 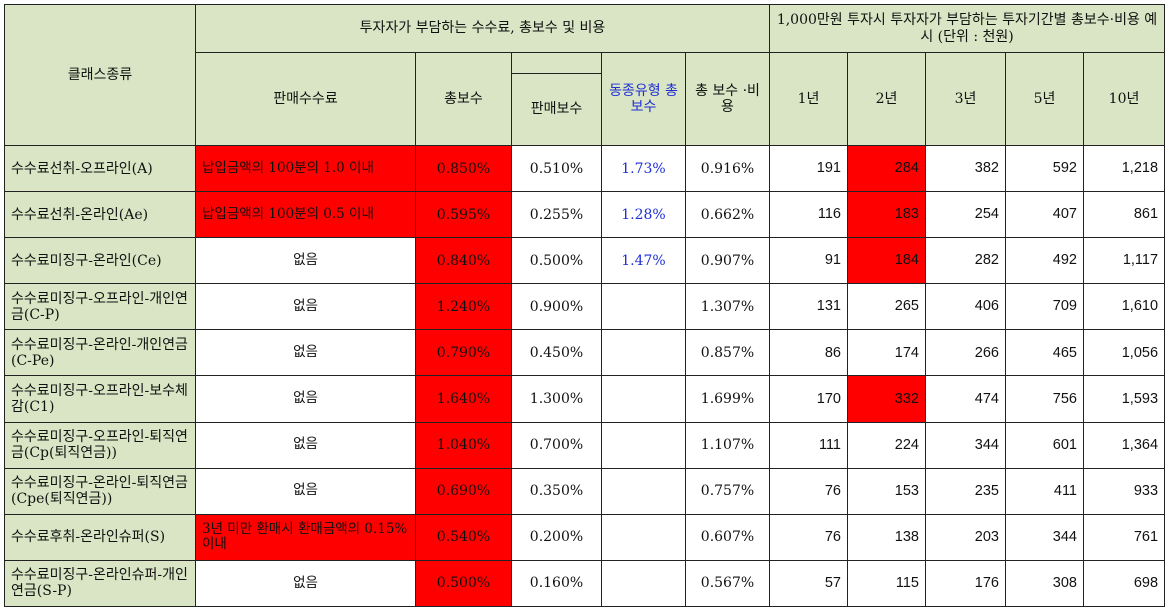 What do you see at coordinates (463, 491) in the screenshot?
I see `total-fee-cell: 0.690%` at bounding box center [463, 491].